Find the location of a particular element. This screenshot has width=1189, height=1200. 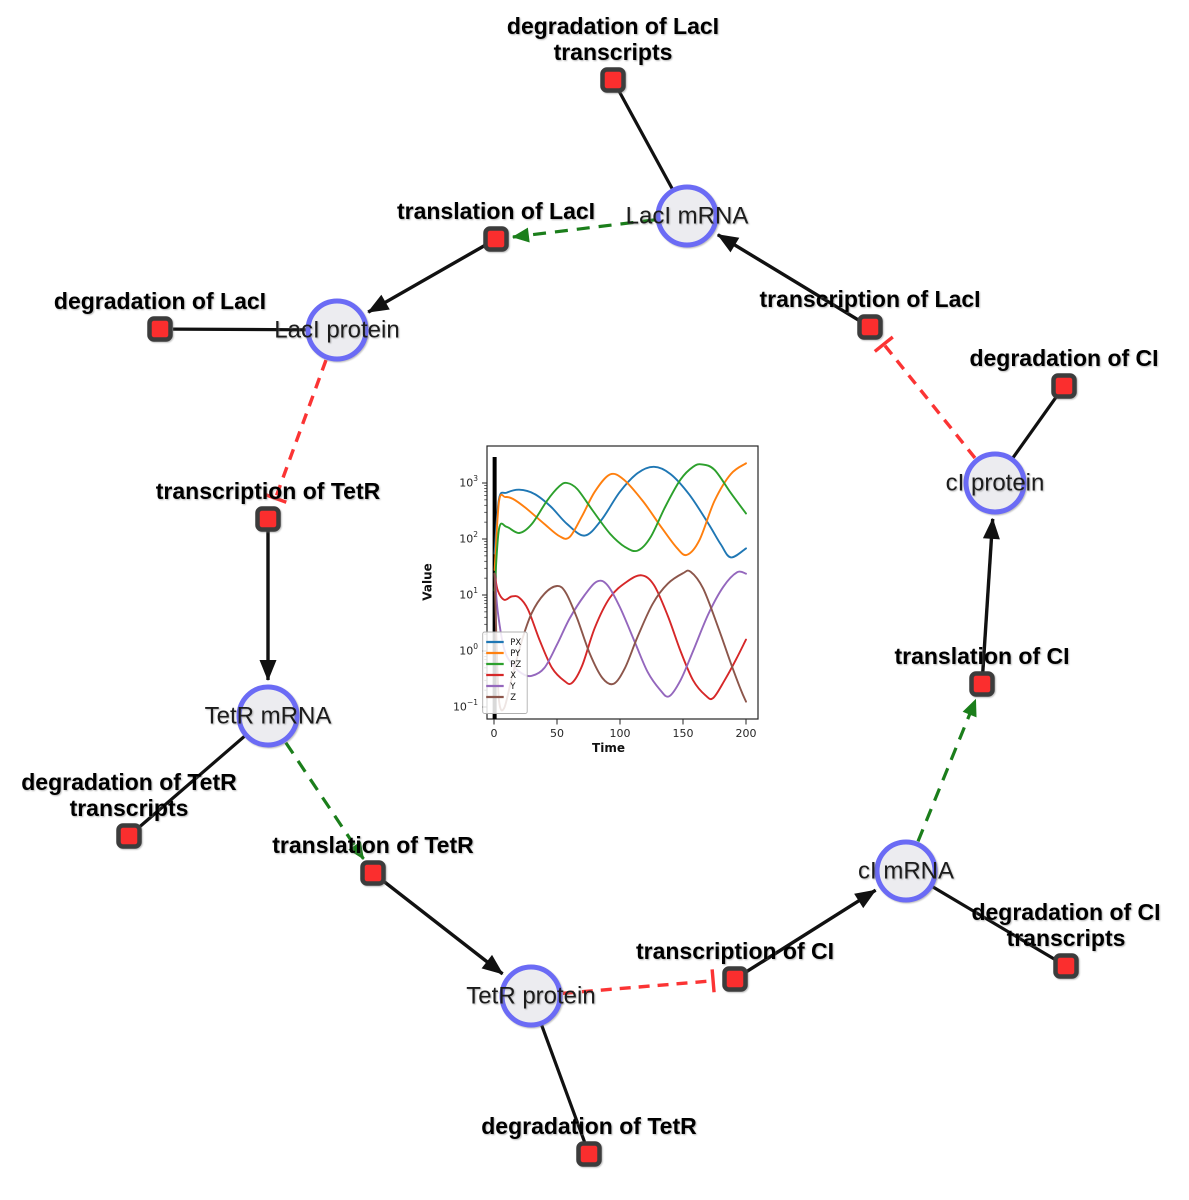

reaction-label-transc-ci-line0: transcription of CI is located at coordinates (735, 951).